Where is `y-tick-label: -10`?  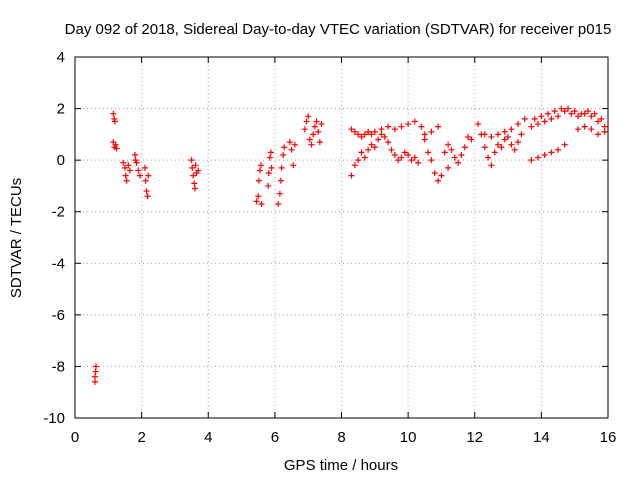
y-tick-label: -10 is located at coordinates (54, 418).